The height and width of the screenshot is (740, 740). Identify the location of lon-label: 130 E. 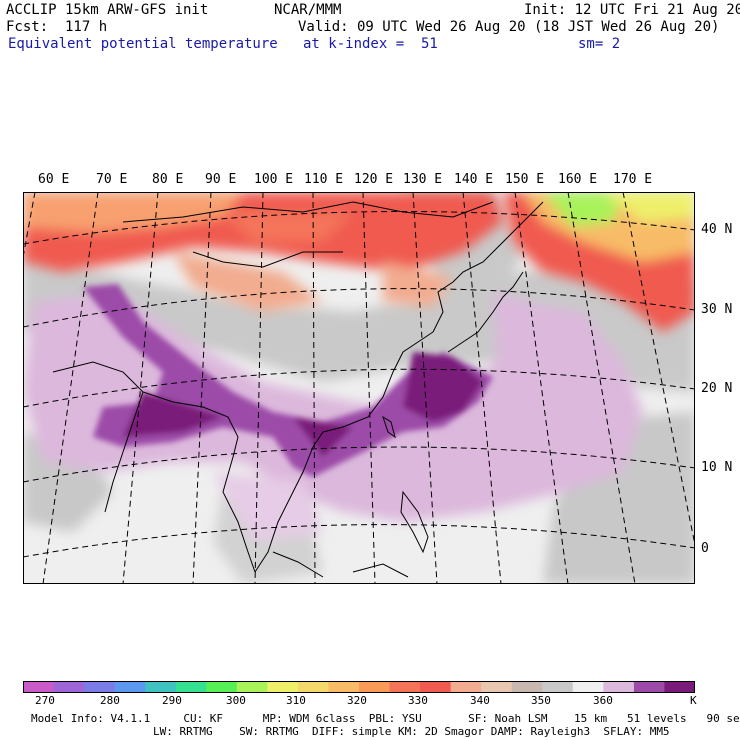
(423, 179).